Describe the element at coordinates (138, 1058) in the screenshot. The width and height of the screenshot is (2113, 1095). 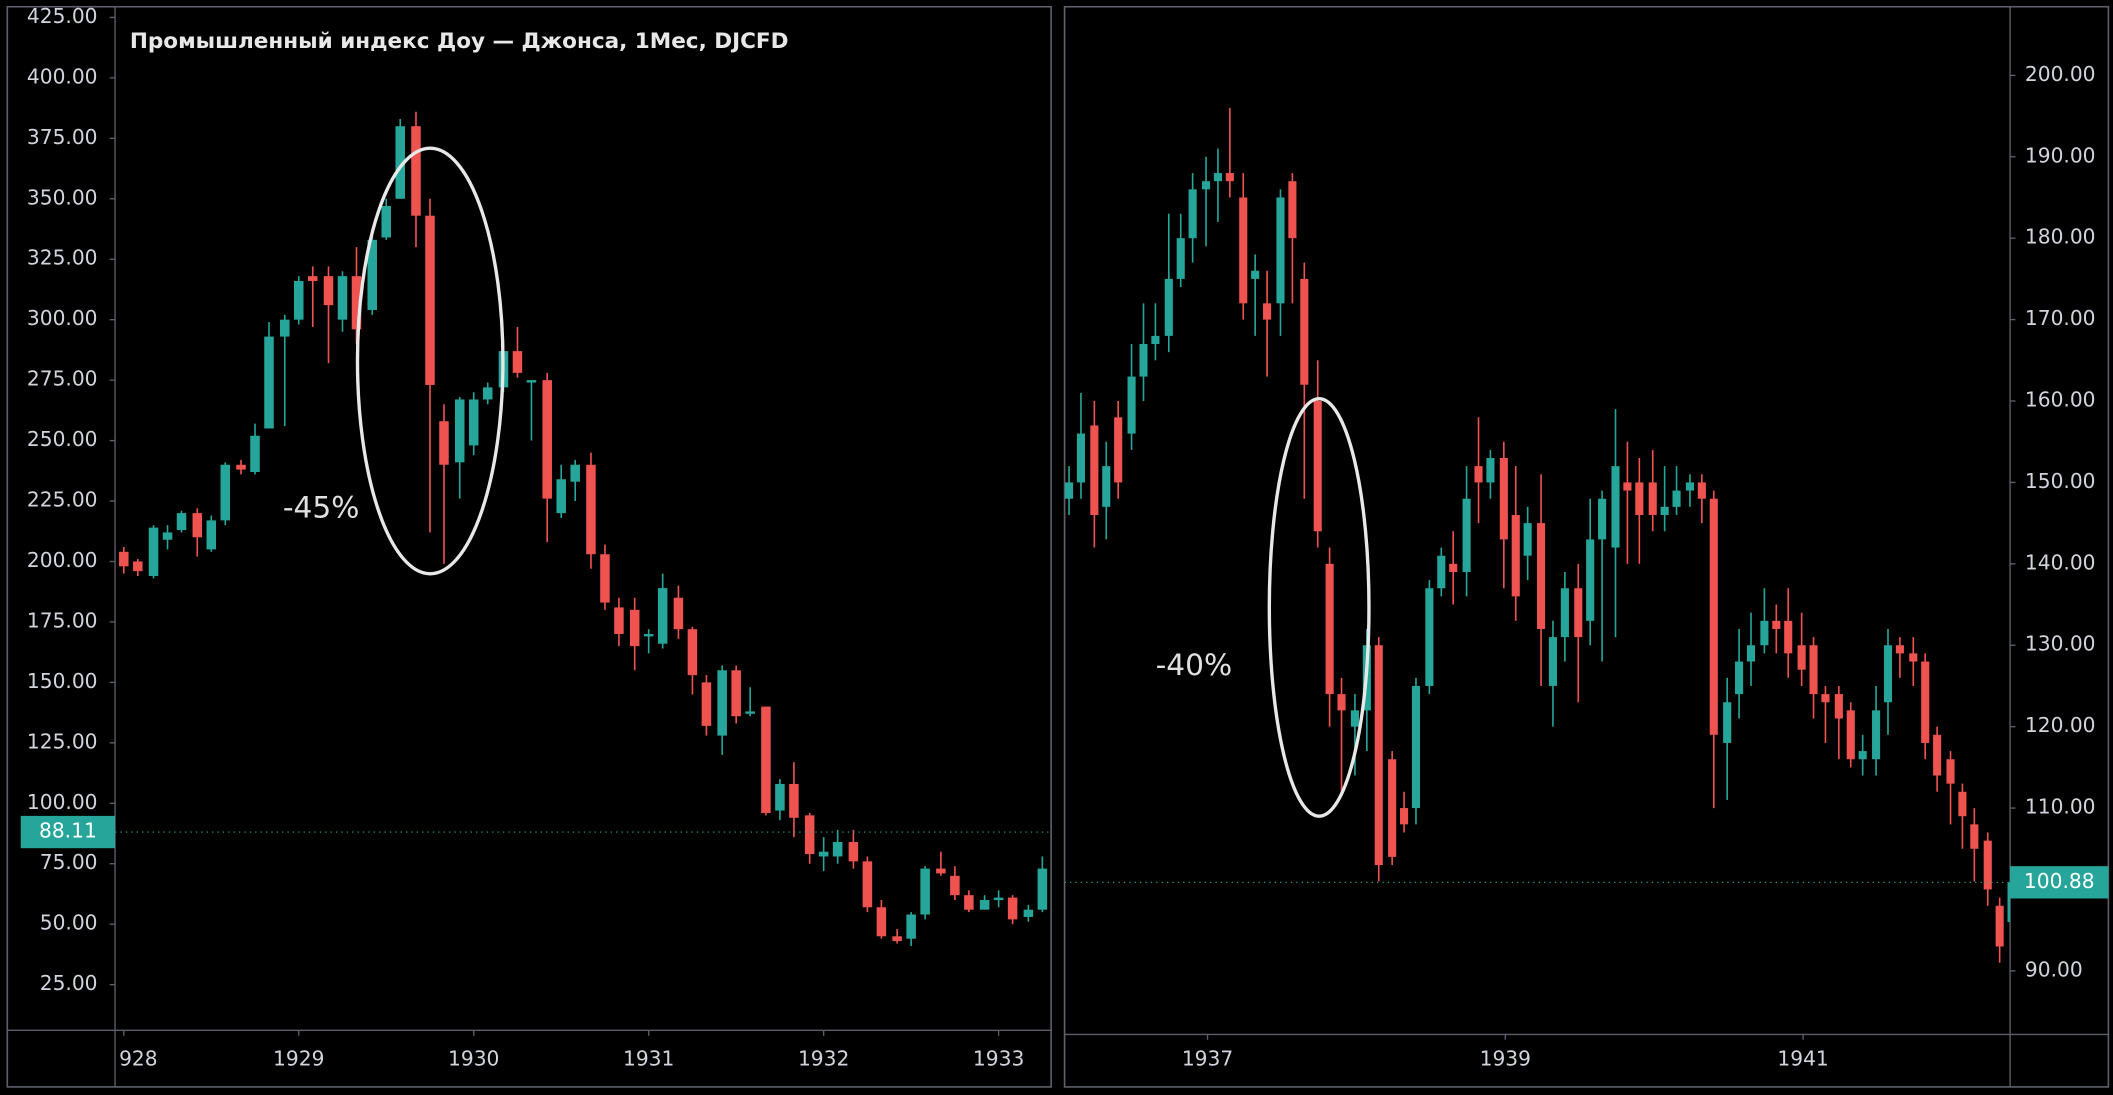
I see `x-tick-label: 928` at that location.